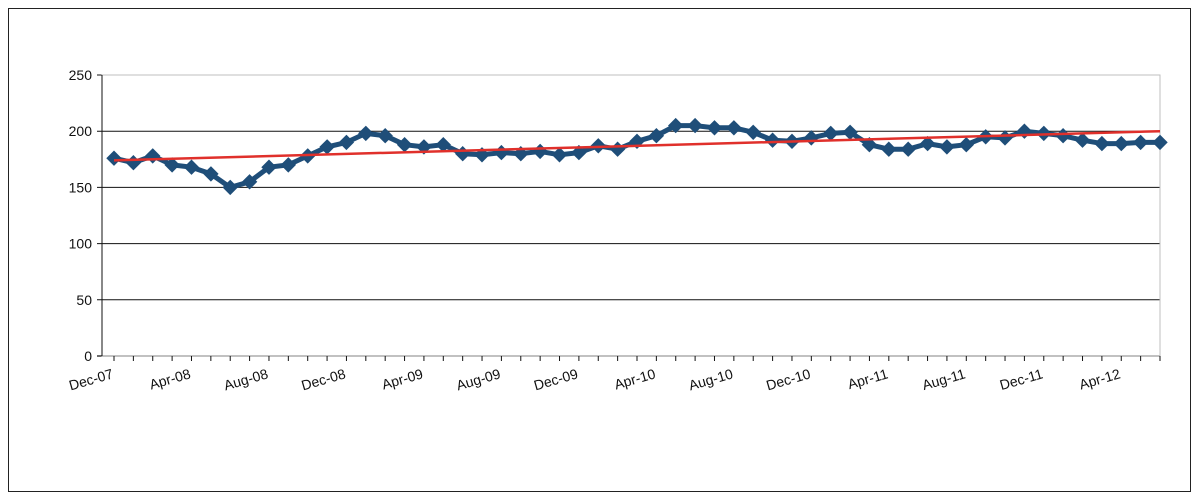 Image resolution: width=1197 pixels, height=498 pixels. I want to click on y-tick-label: 50, so click(84, 300).